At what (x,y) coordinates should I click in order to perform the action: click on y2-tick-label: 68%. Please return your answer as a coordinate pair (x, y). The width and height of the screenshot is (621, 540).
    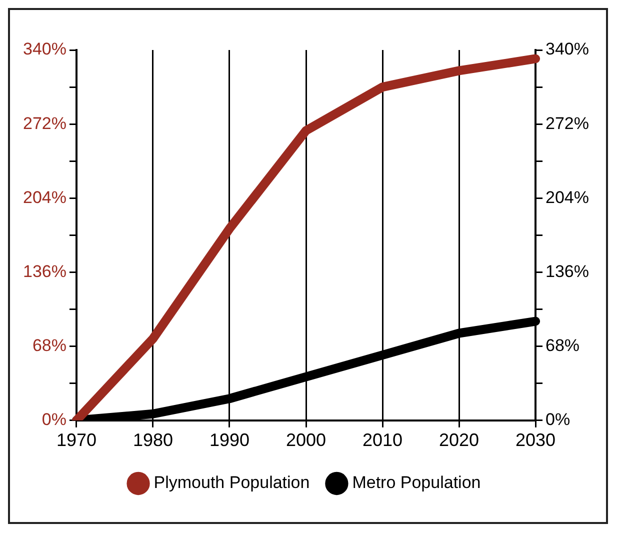
    Looking at the image, I should click on (563, 346).